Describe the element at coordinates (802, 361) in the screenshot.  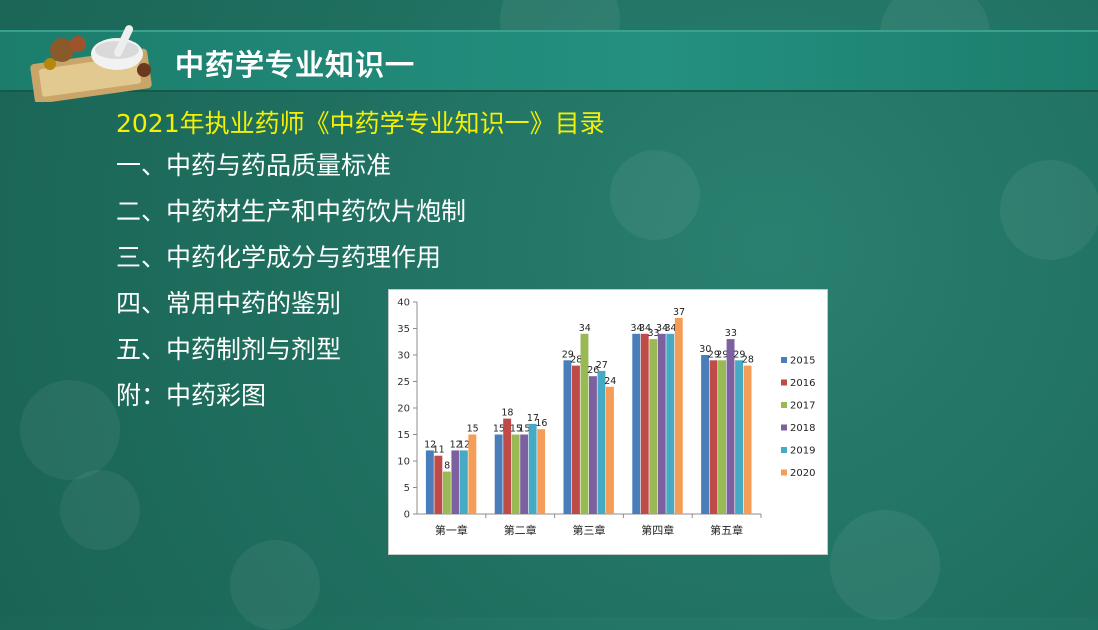
I see `legend-label: 2015` at that location.